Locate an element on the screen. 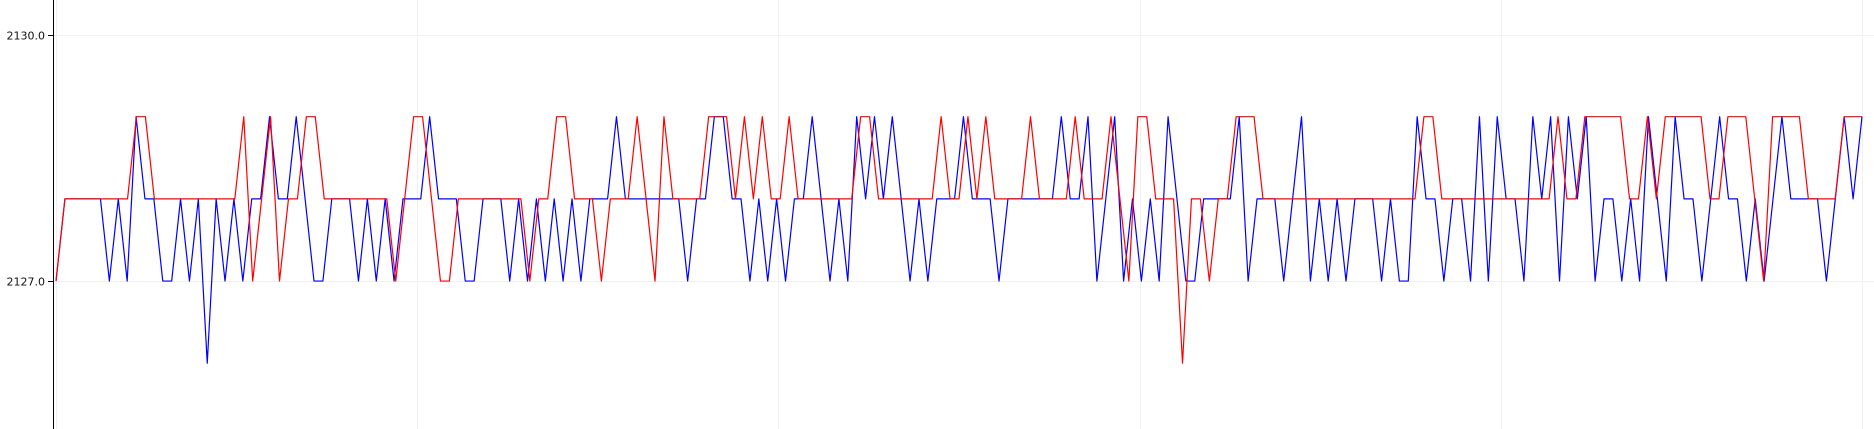 The height and width of the screenshot is (429, 1874). y-axis-ticks: 2127.0 2130.0 is located at coordinates (30, 159).